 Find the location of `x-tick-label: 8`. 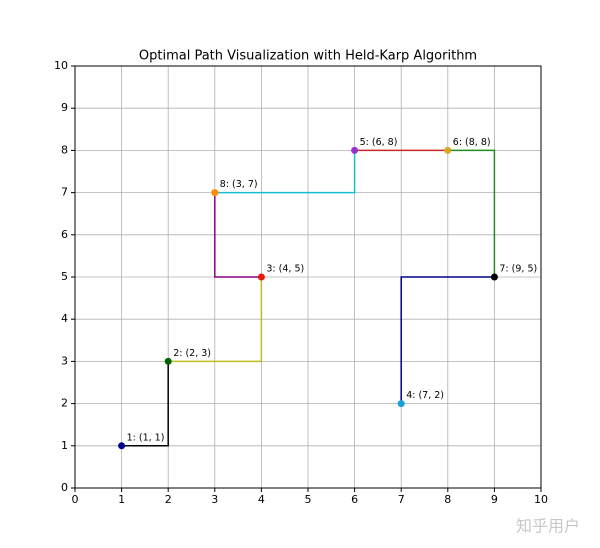

x-tick-label: 8 is located at coordinates (447, 499).